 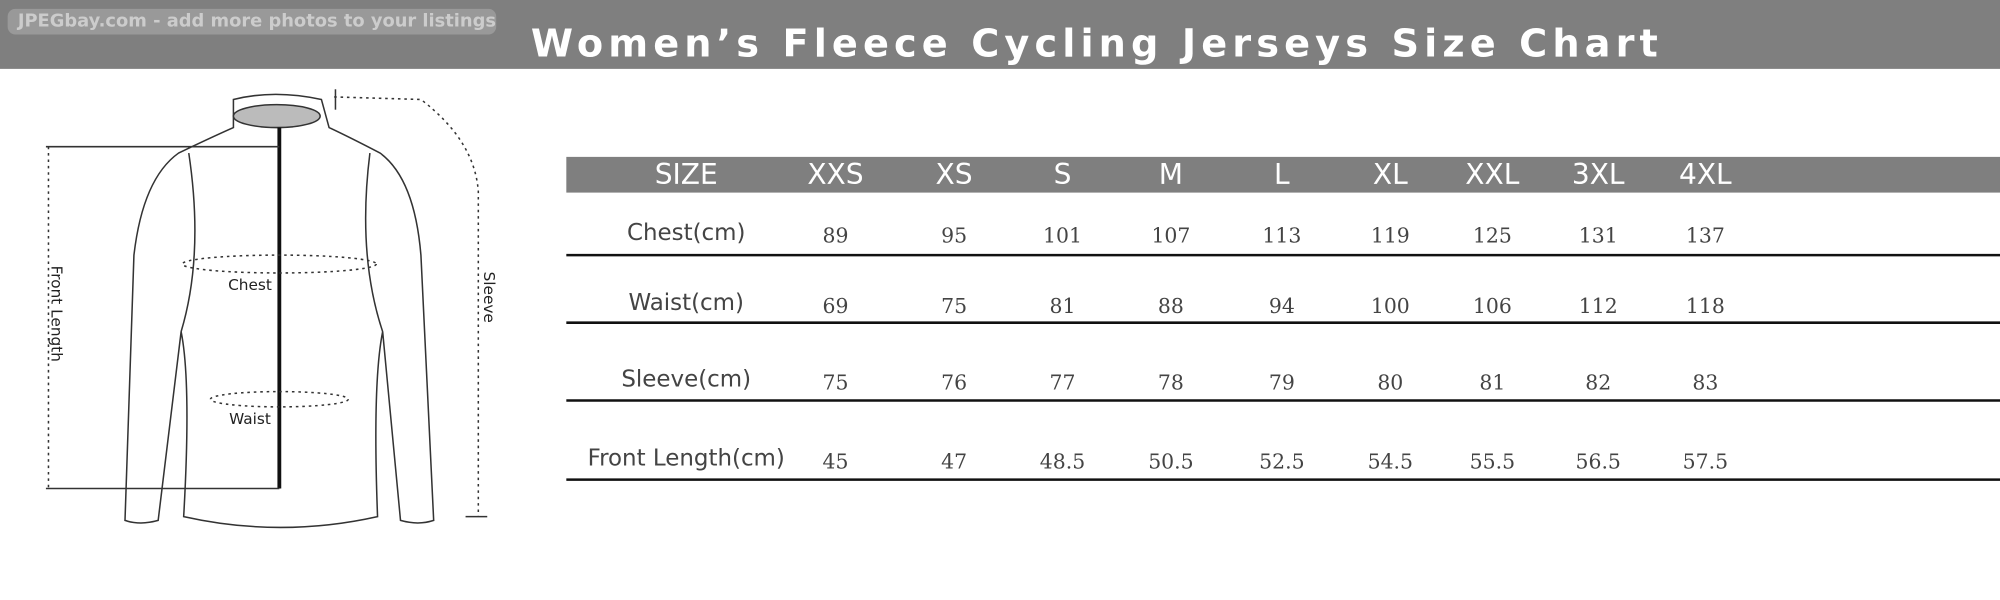 What do you see at coordinates (1705, 174) in the screenshot?
I see `header-cell: 4XL` at bounding box center [1705, 174].